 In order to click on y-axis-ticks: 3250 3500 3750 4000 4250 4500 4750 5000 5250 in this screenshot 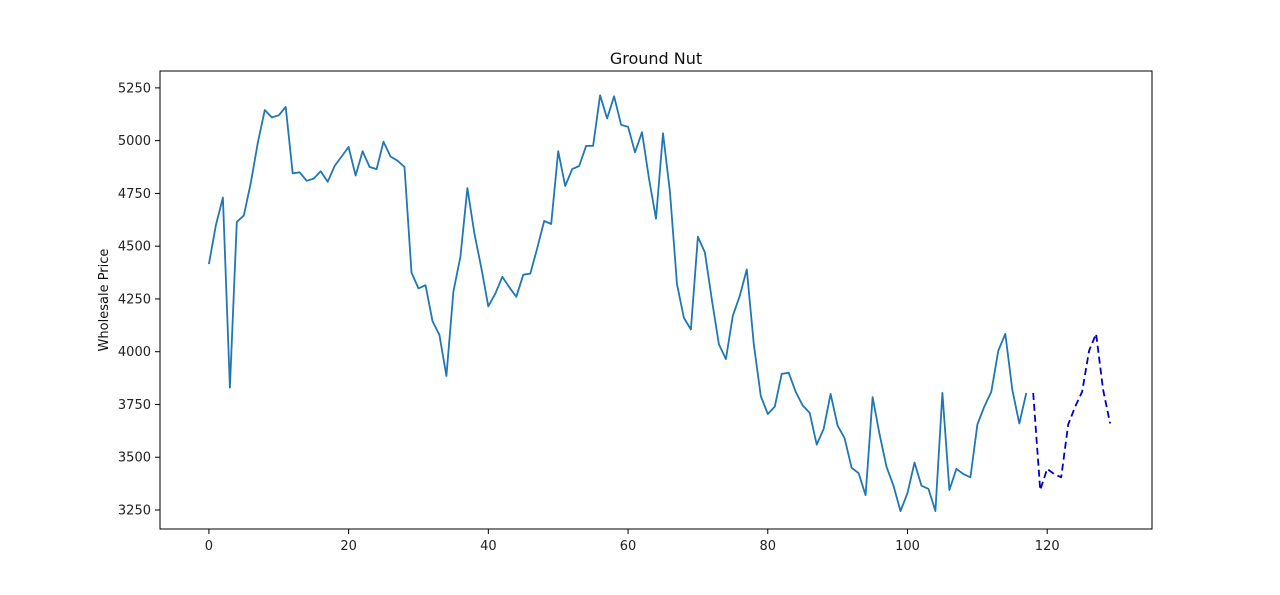, I will do `click(139, 300)`.